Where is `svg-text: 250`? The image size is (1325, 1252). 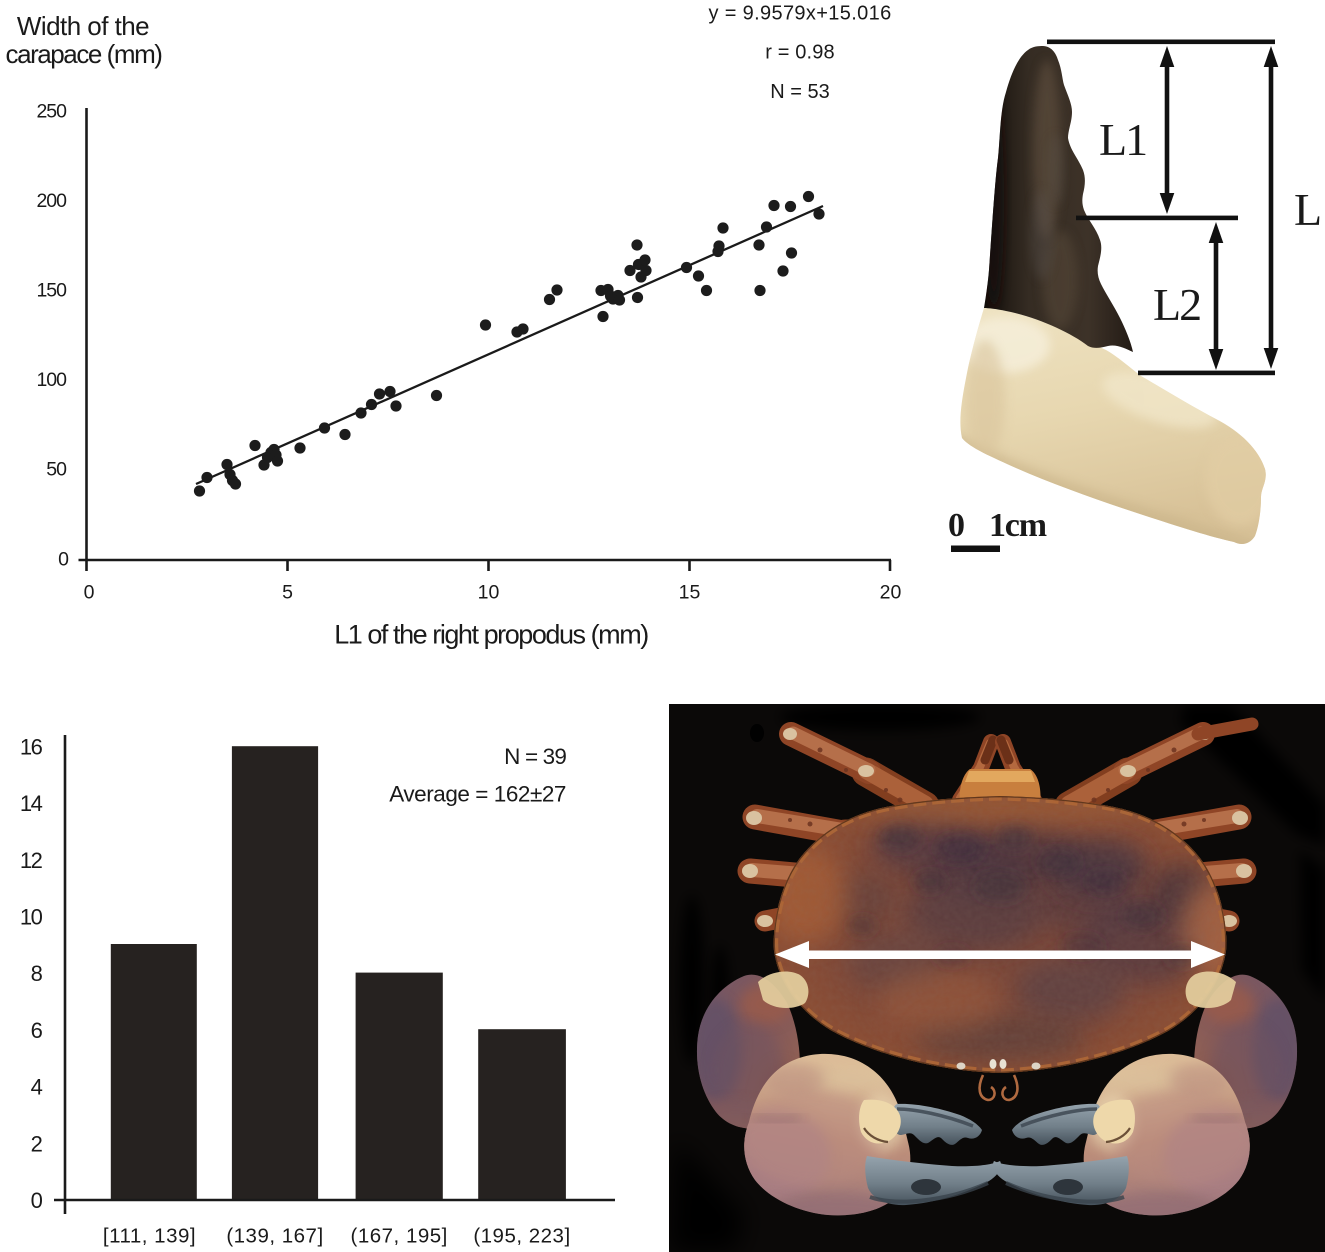
svg-text: 250 is located at coordinates (51, 112).